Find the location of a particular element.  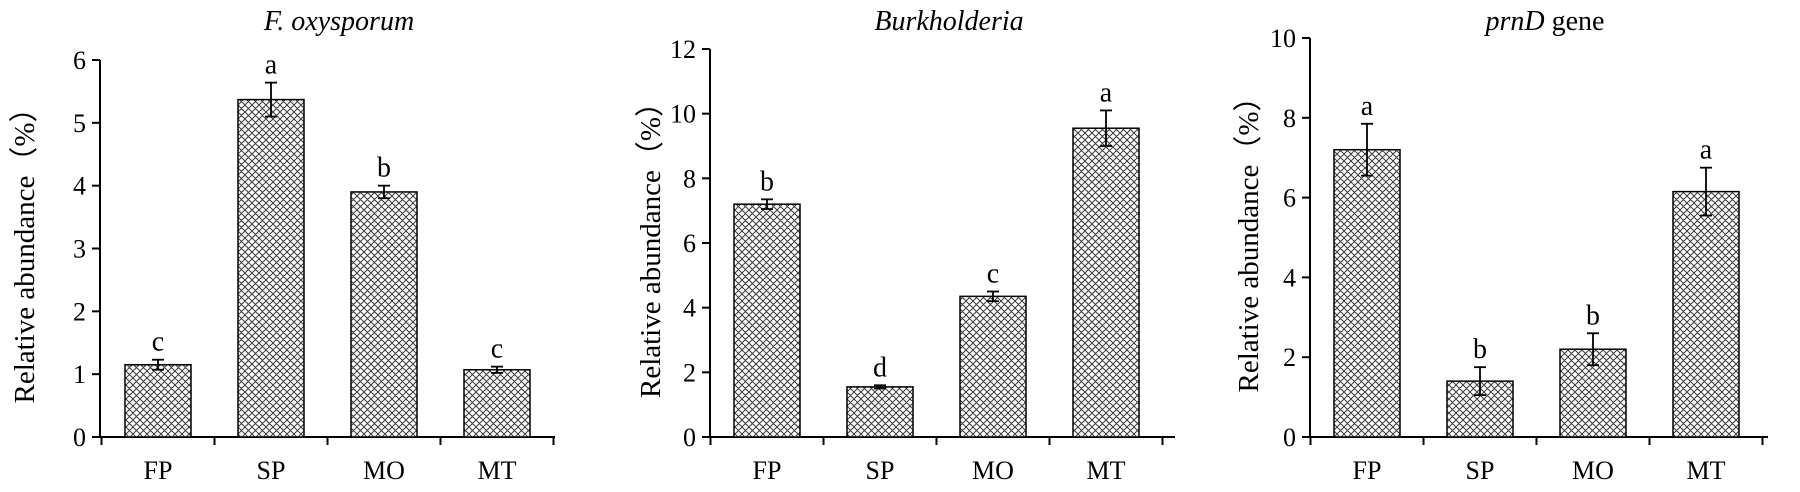

chart-title-plain: gene is located at coordinates (1575, 21).